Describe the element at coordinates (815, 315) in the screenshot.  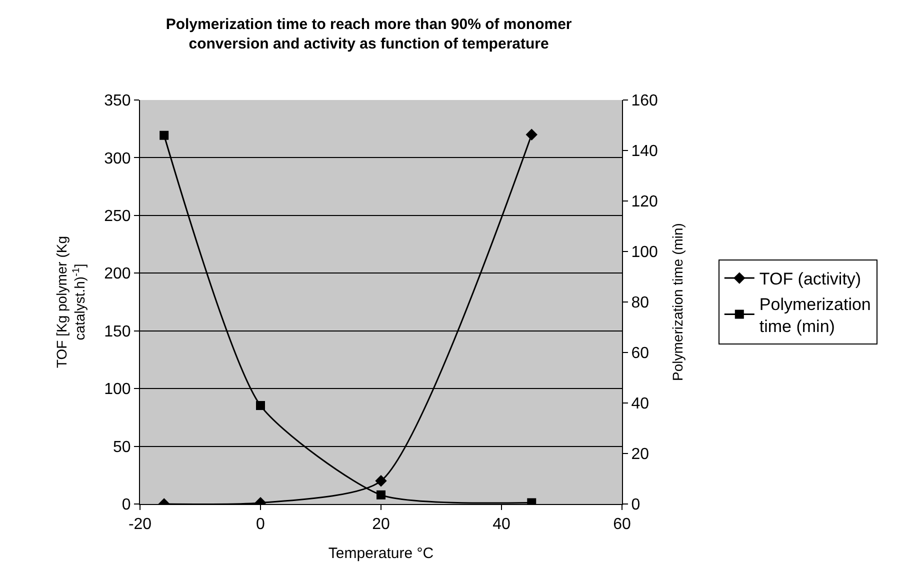
I see `legend-label: Polymerization time (min)` at that location.